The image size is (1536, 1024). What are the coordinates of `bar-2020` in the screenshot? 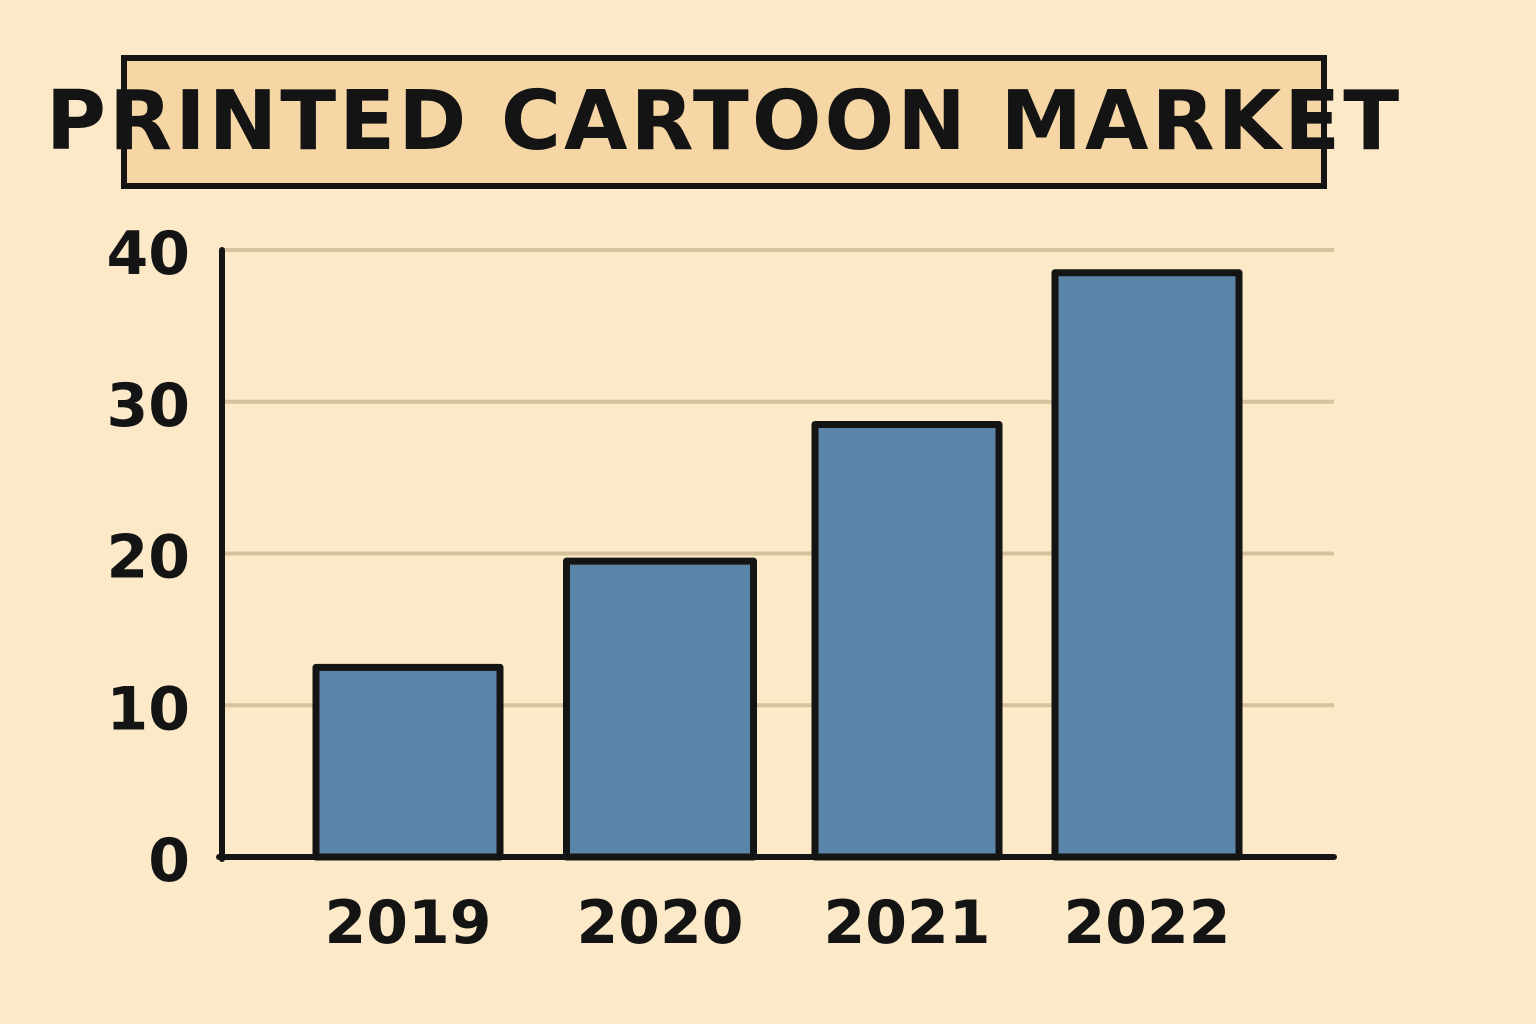 It's located at (660, 709).